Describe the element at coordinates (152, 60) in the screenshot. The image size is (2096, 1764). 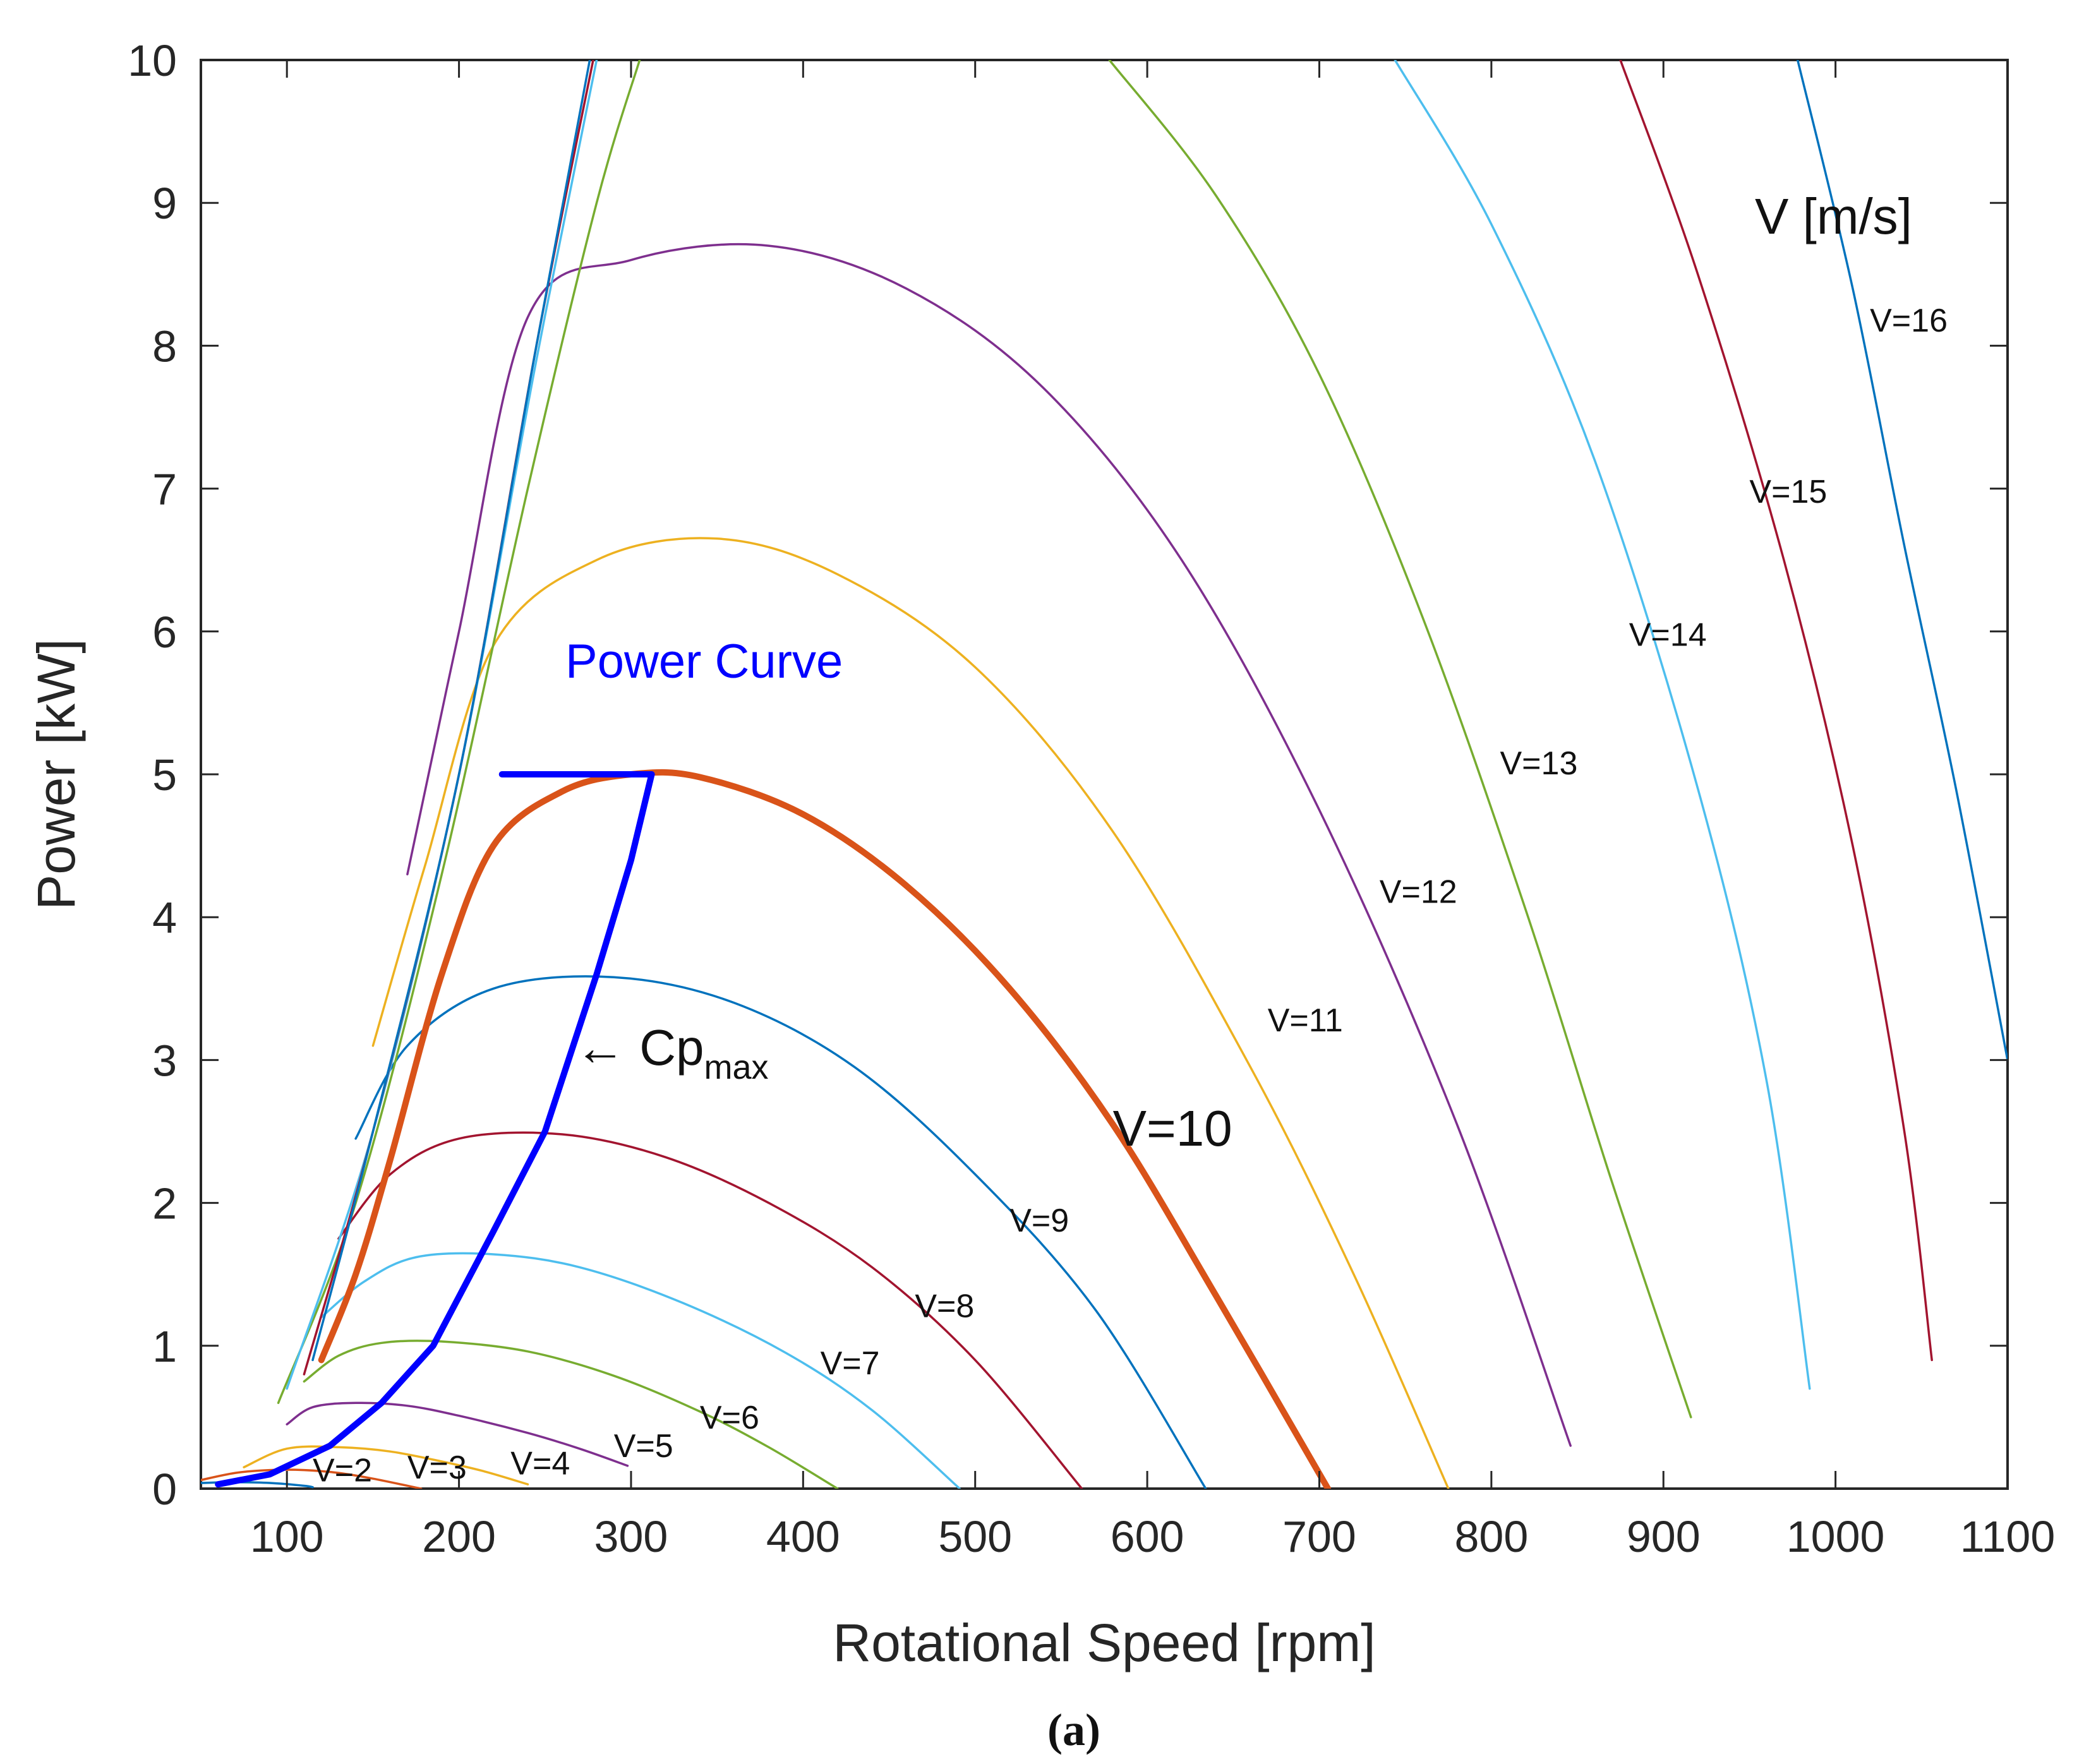
I see `y-tick-label: 10` at that location.